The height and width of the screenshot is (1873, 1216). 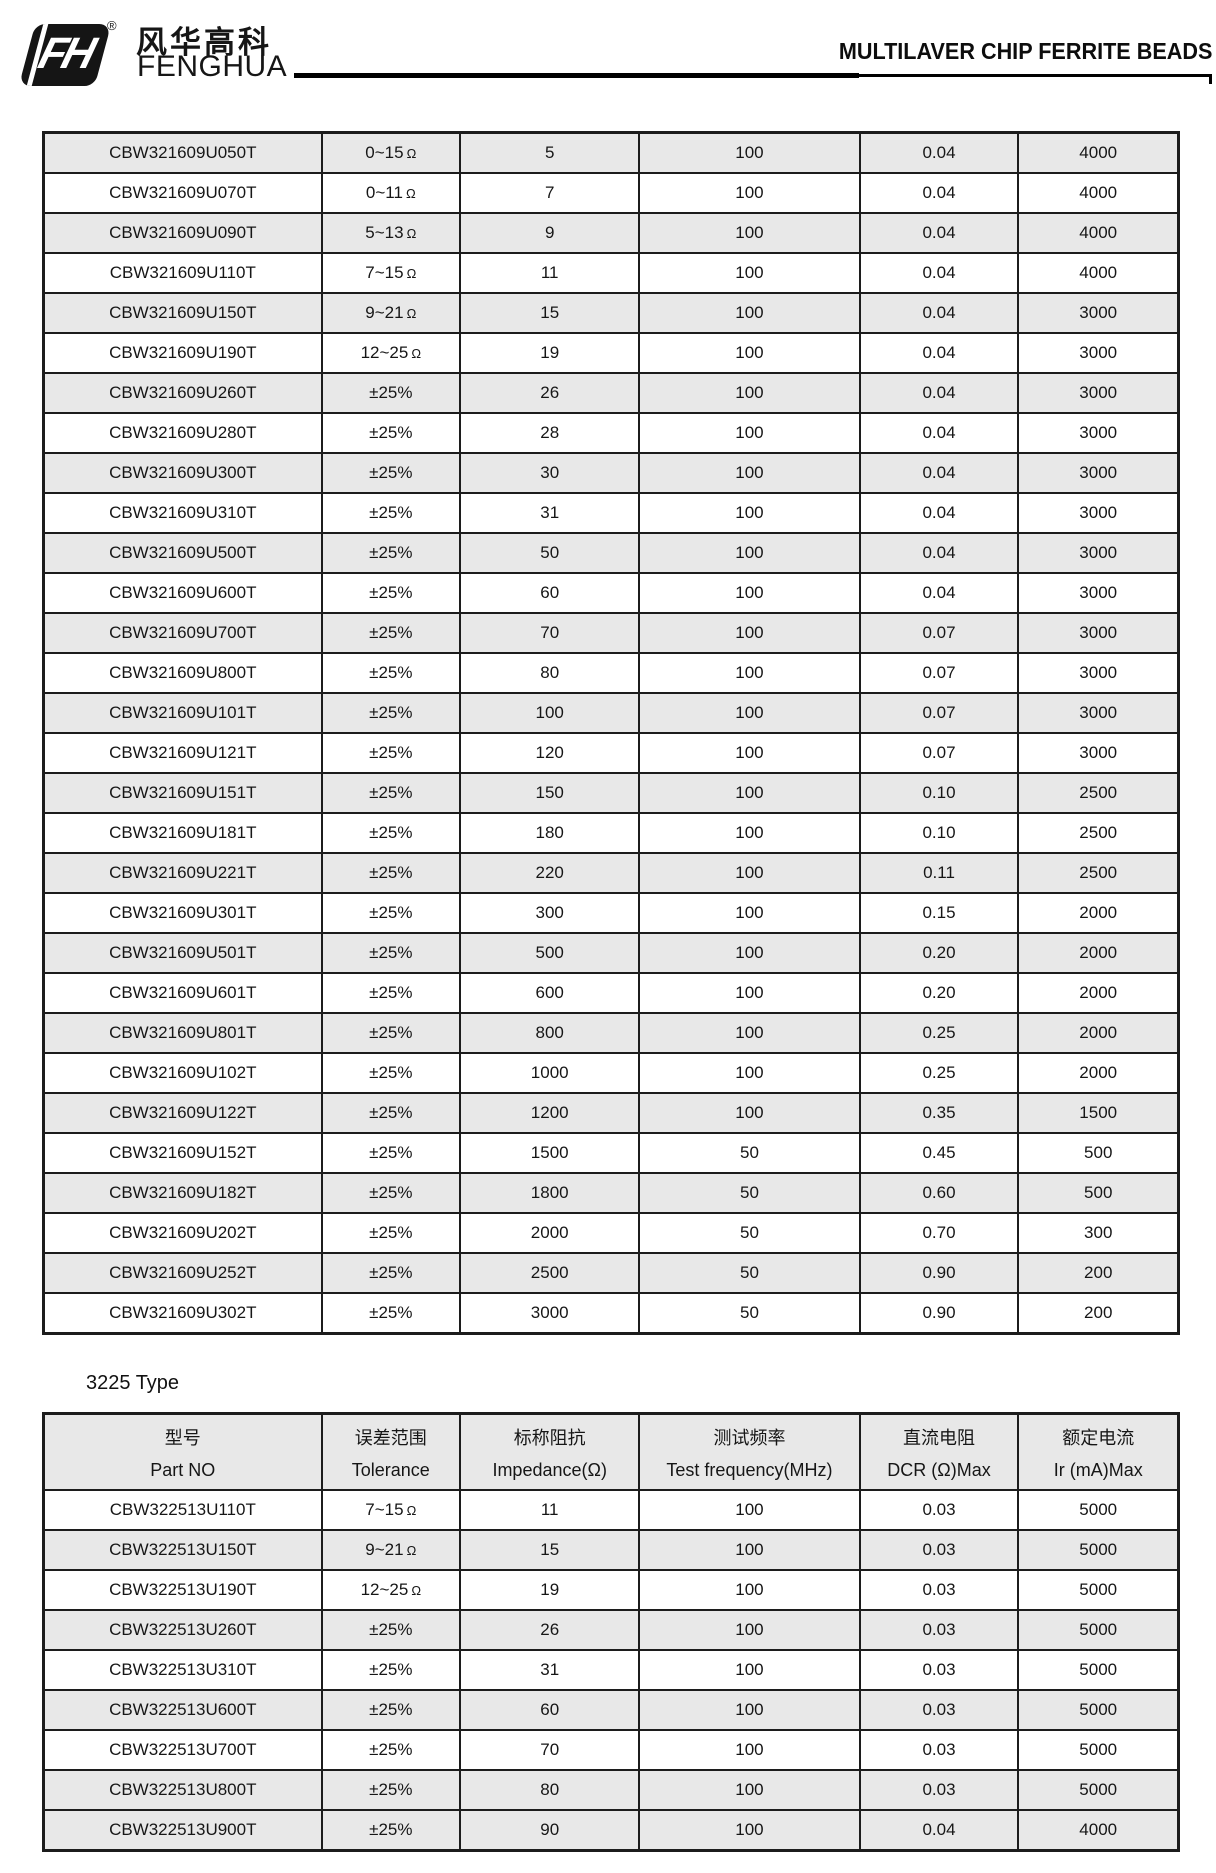 What do you see at coordinates (182, 833) in the screenshot?
I see `part-no-cell: CBW321609U181T` at bounding box center [182, 833].